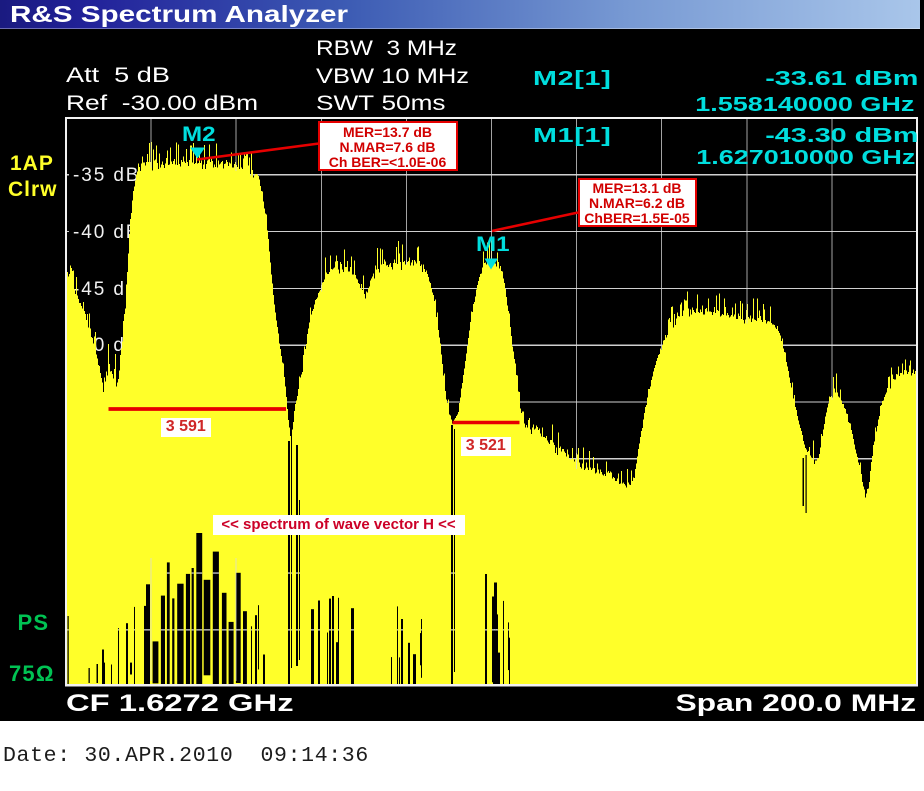  What do you see at coordinates (106, 232) in the screenshot?
I see `svg-text: -40 dB` at bounding box center [106, 232].